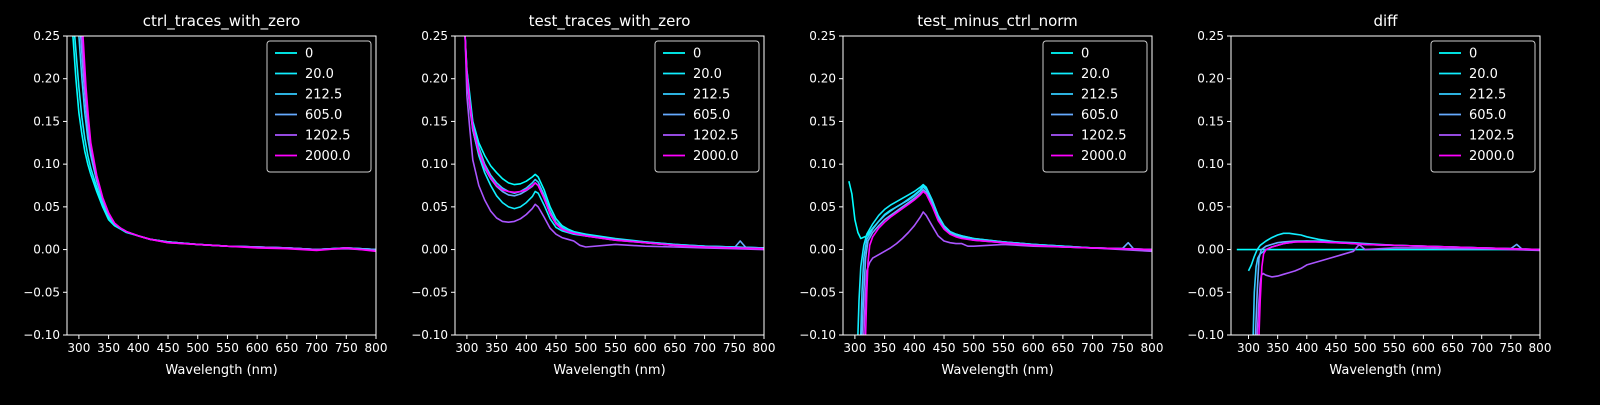  Describe the element at coordinates (1481, 348) in the screenshot. I see `x-tick-label: 700` at that location.